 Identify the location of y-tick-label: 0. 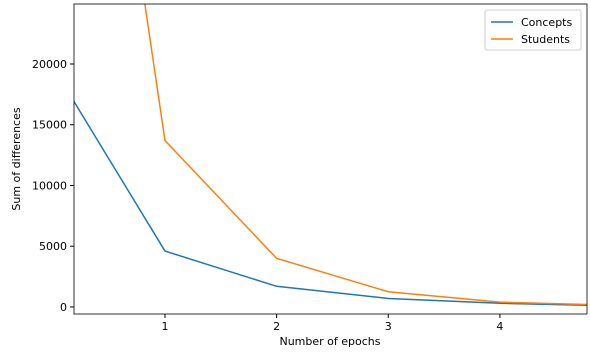
(63, 307).